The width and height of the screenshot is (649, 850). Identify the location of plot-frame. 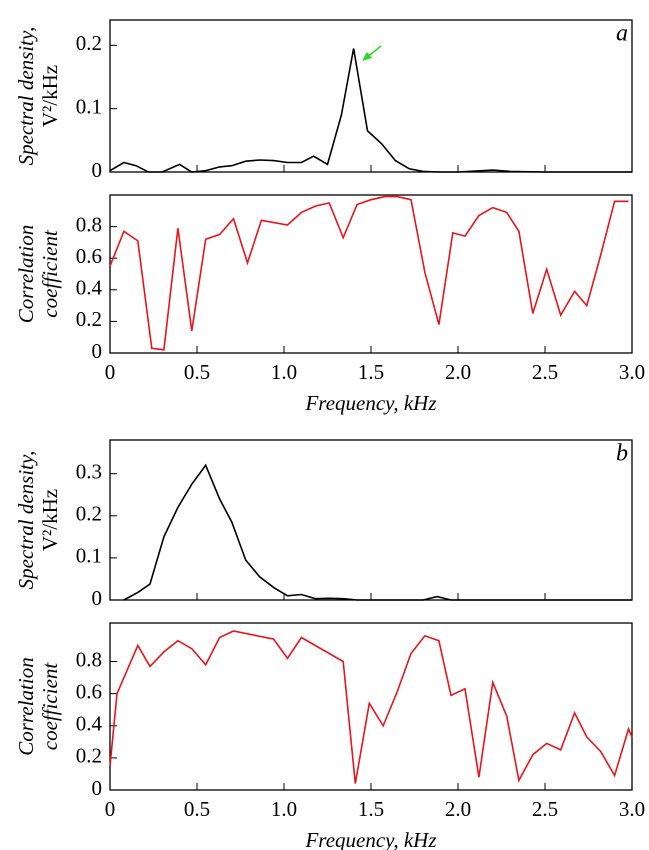
(371, 96).